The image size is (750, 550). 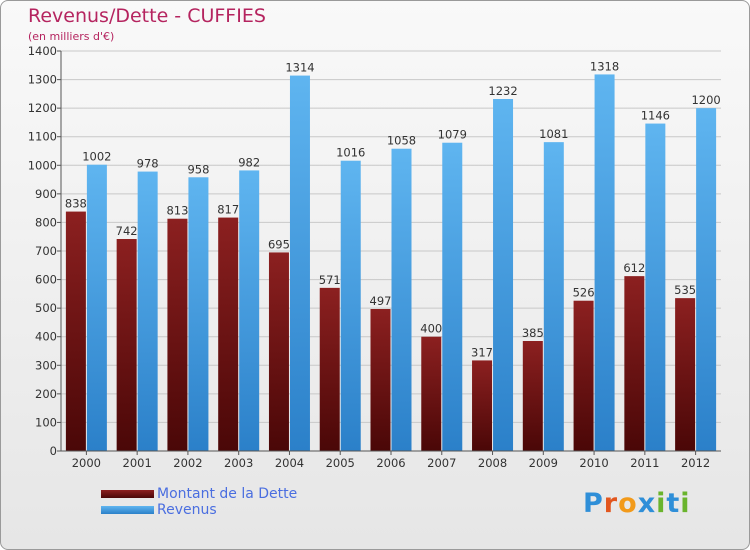 What do you see at coordinates (584, 293) in the screenshot?
I see `data-label-debt: 526` at bounding box center [584, 293].